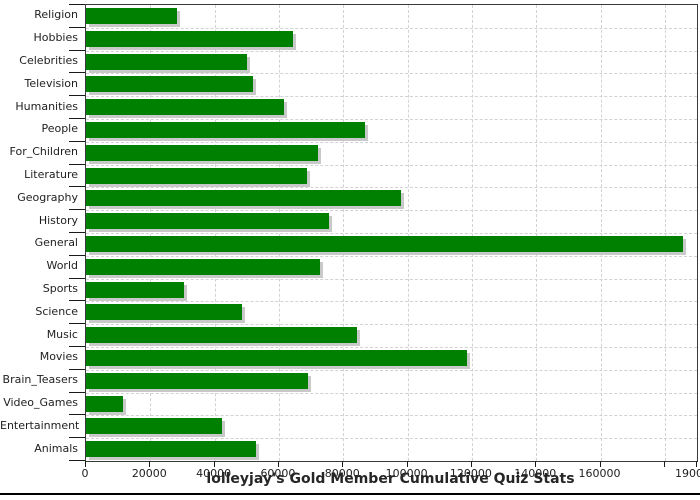 The image size is (700, 500). Describe the element at coordinates (56, 243) in the screenshot. I see `category-label-general: General` at that location.